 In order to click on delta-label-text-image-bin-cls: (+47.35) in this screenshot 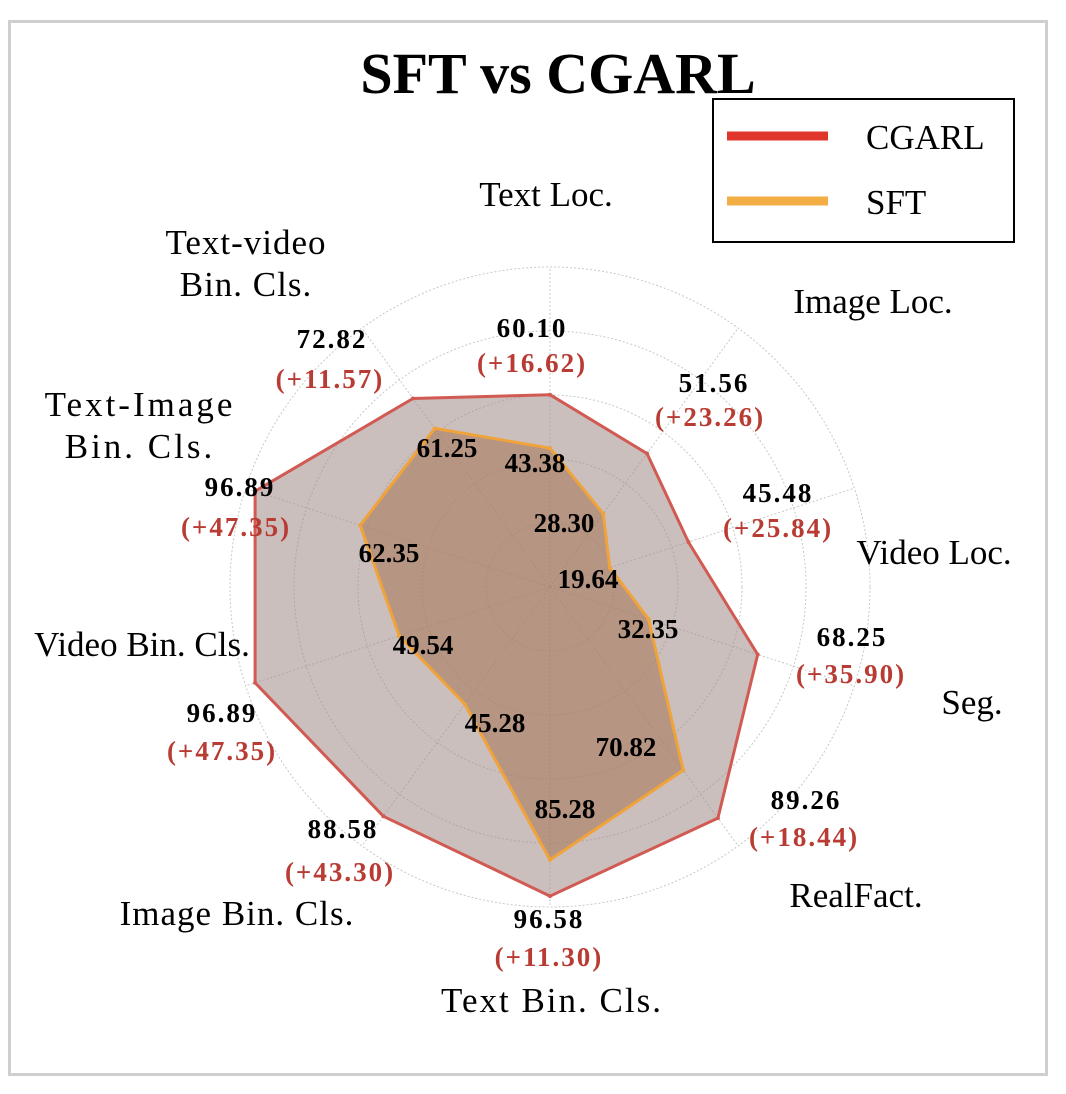, I will do `click(236, 527)`.